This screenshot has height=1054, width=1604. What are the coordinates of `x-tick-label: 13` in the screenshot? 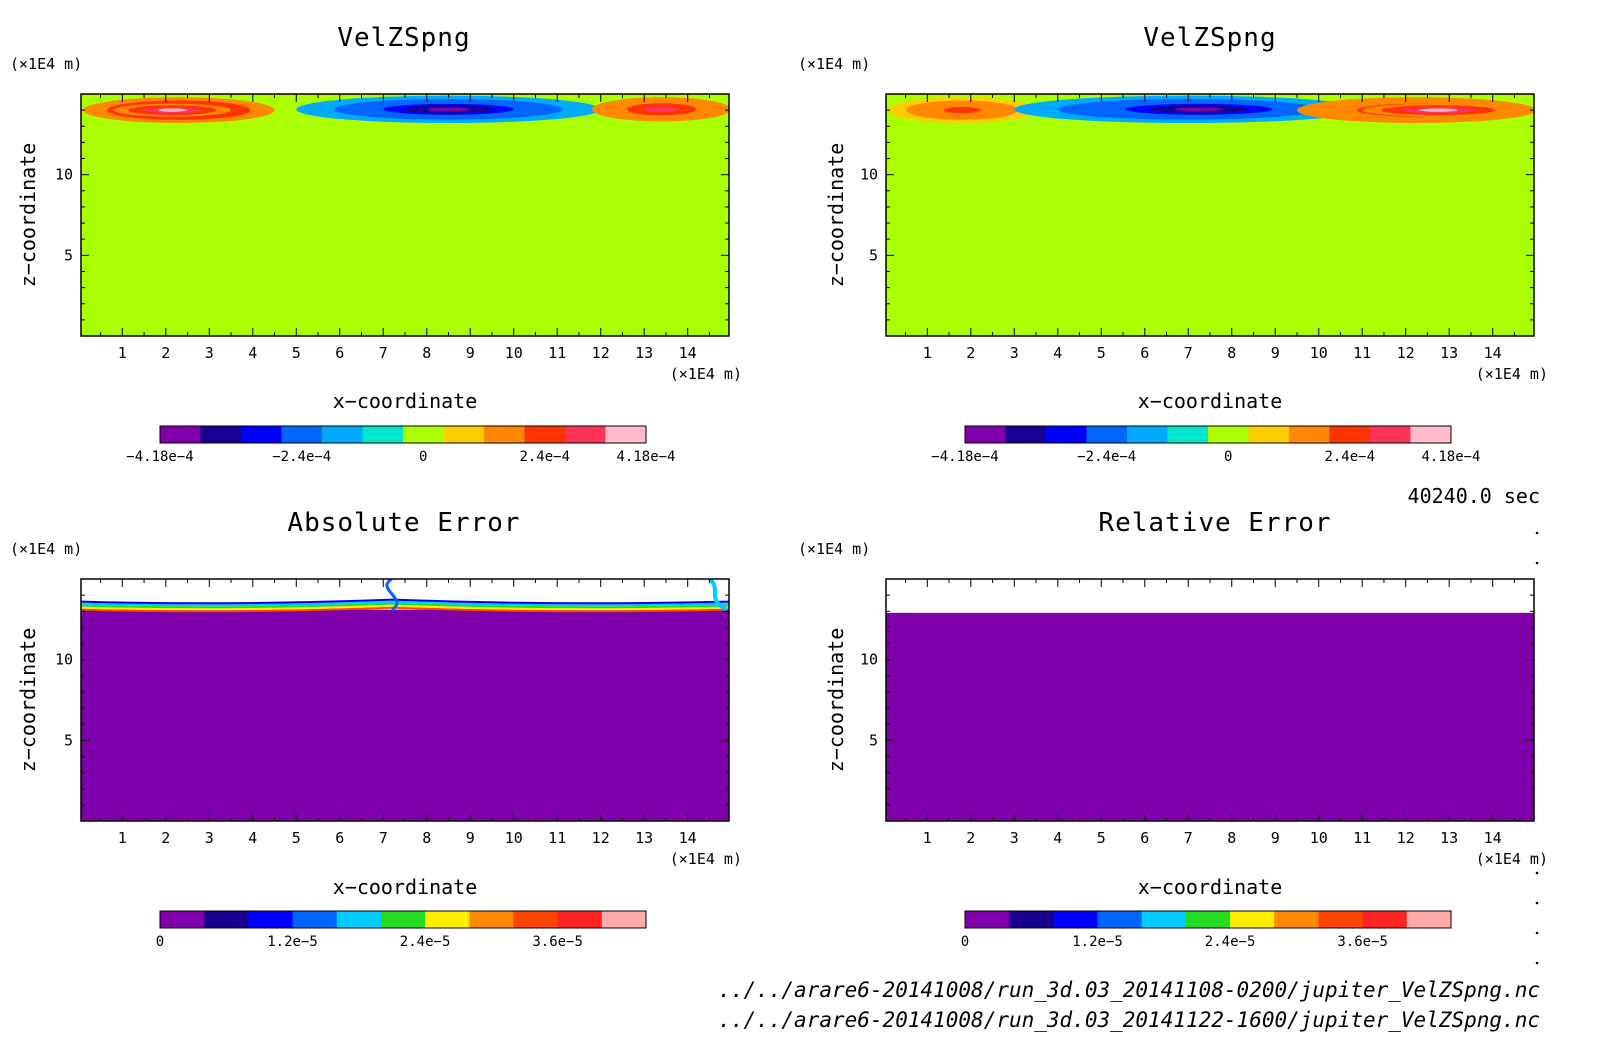 It's located at (1449, 838).